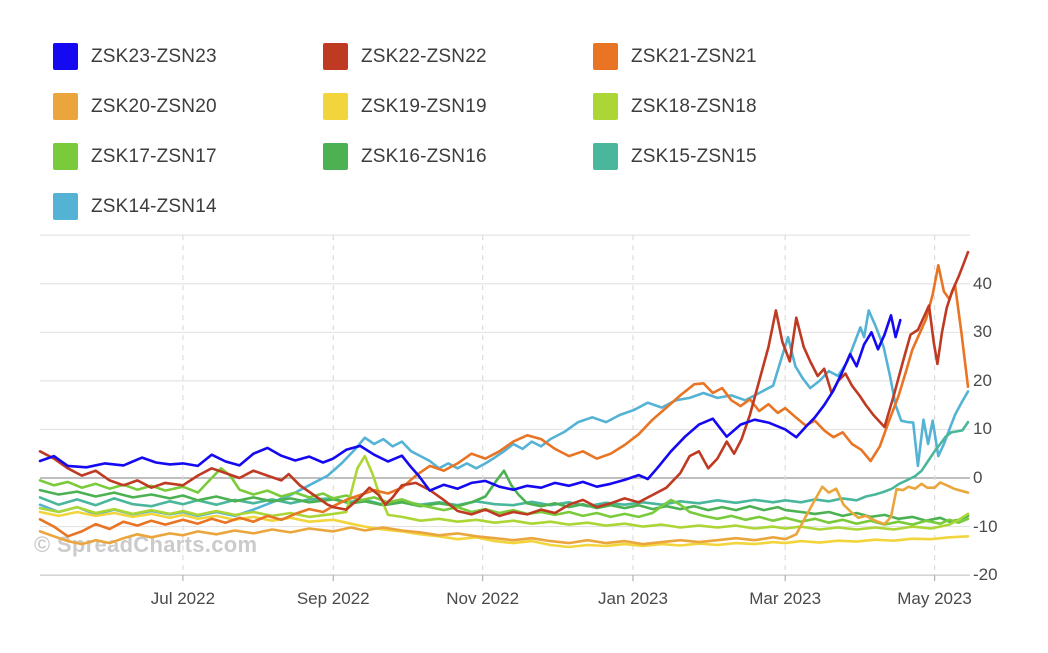 The height and width of the screenshot is (653, 1048). What do you see at coordinates (633, 598) in the screenshot?
I see `x-tick-label: Jan 2023` at bounding box center [633, 598].